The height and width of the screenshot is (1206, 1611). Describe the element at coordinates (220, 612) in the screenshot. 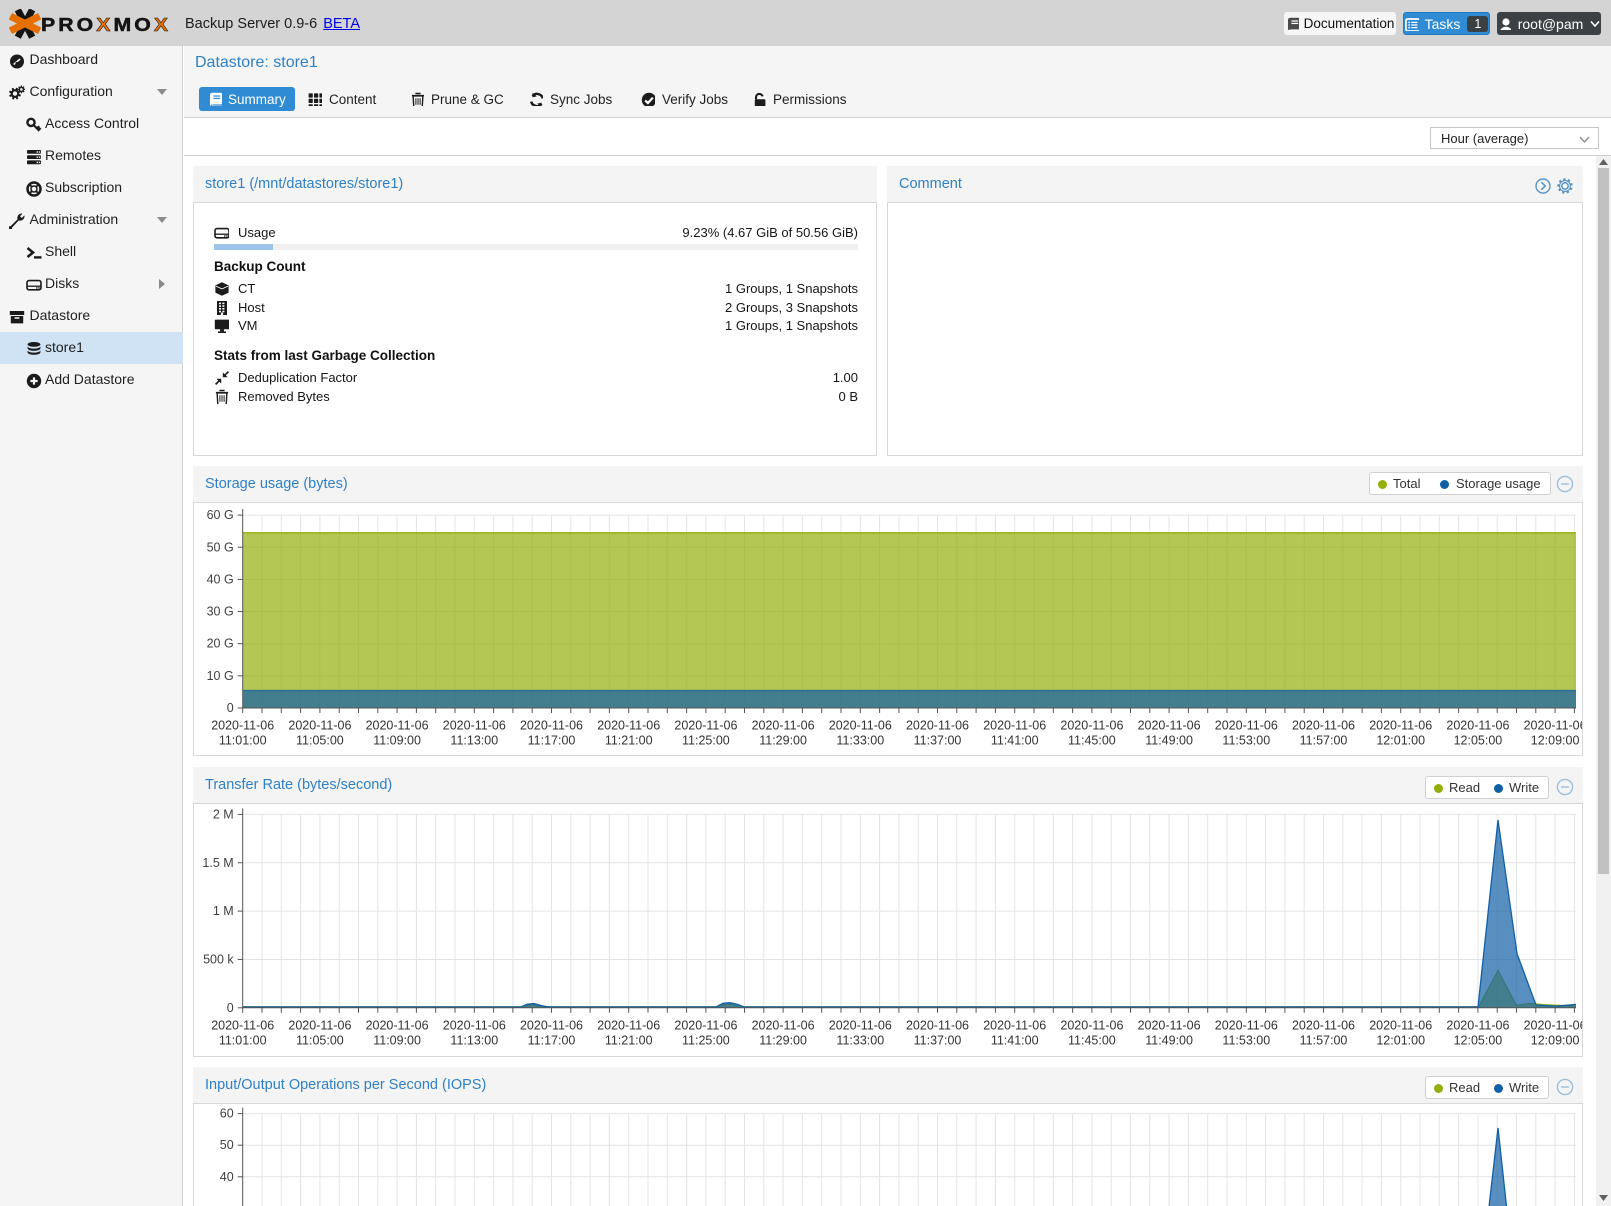

I see `svg-text: 30 G` at that location.